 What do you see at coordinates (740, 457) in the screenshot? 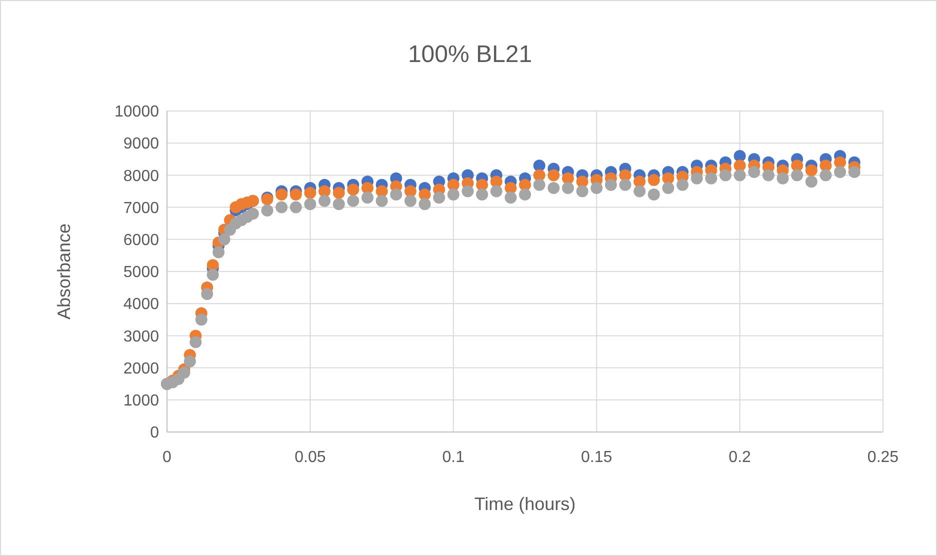
I see `x-tick-label: 0.2` at bounding box center [740, 457].